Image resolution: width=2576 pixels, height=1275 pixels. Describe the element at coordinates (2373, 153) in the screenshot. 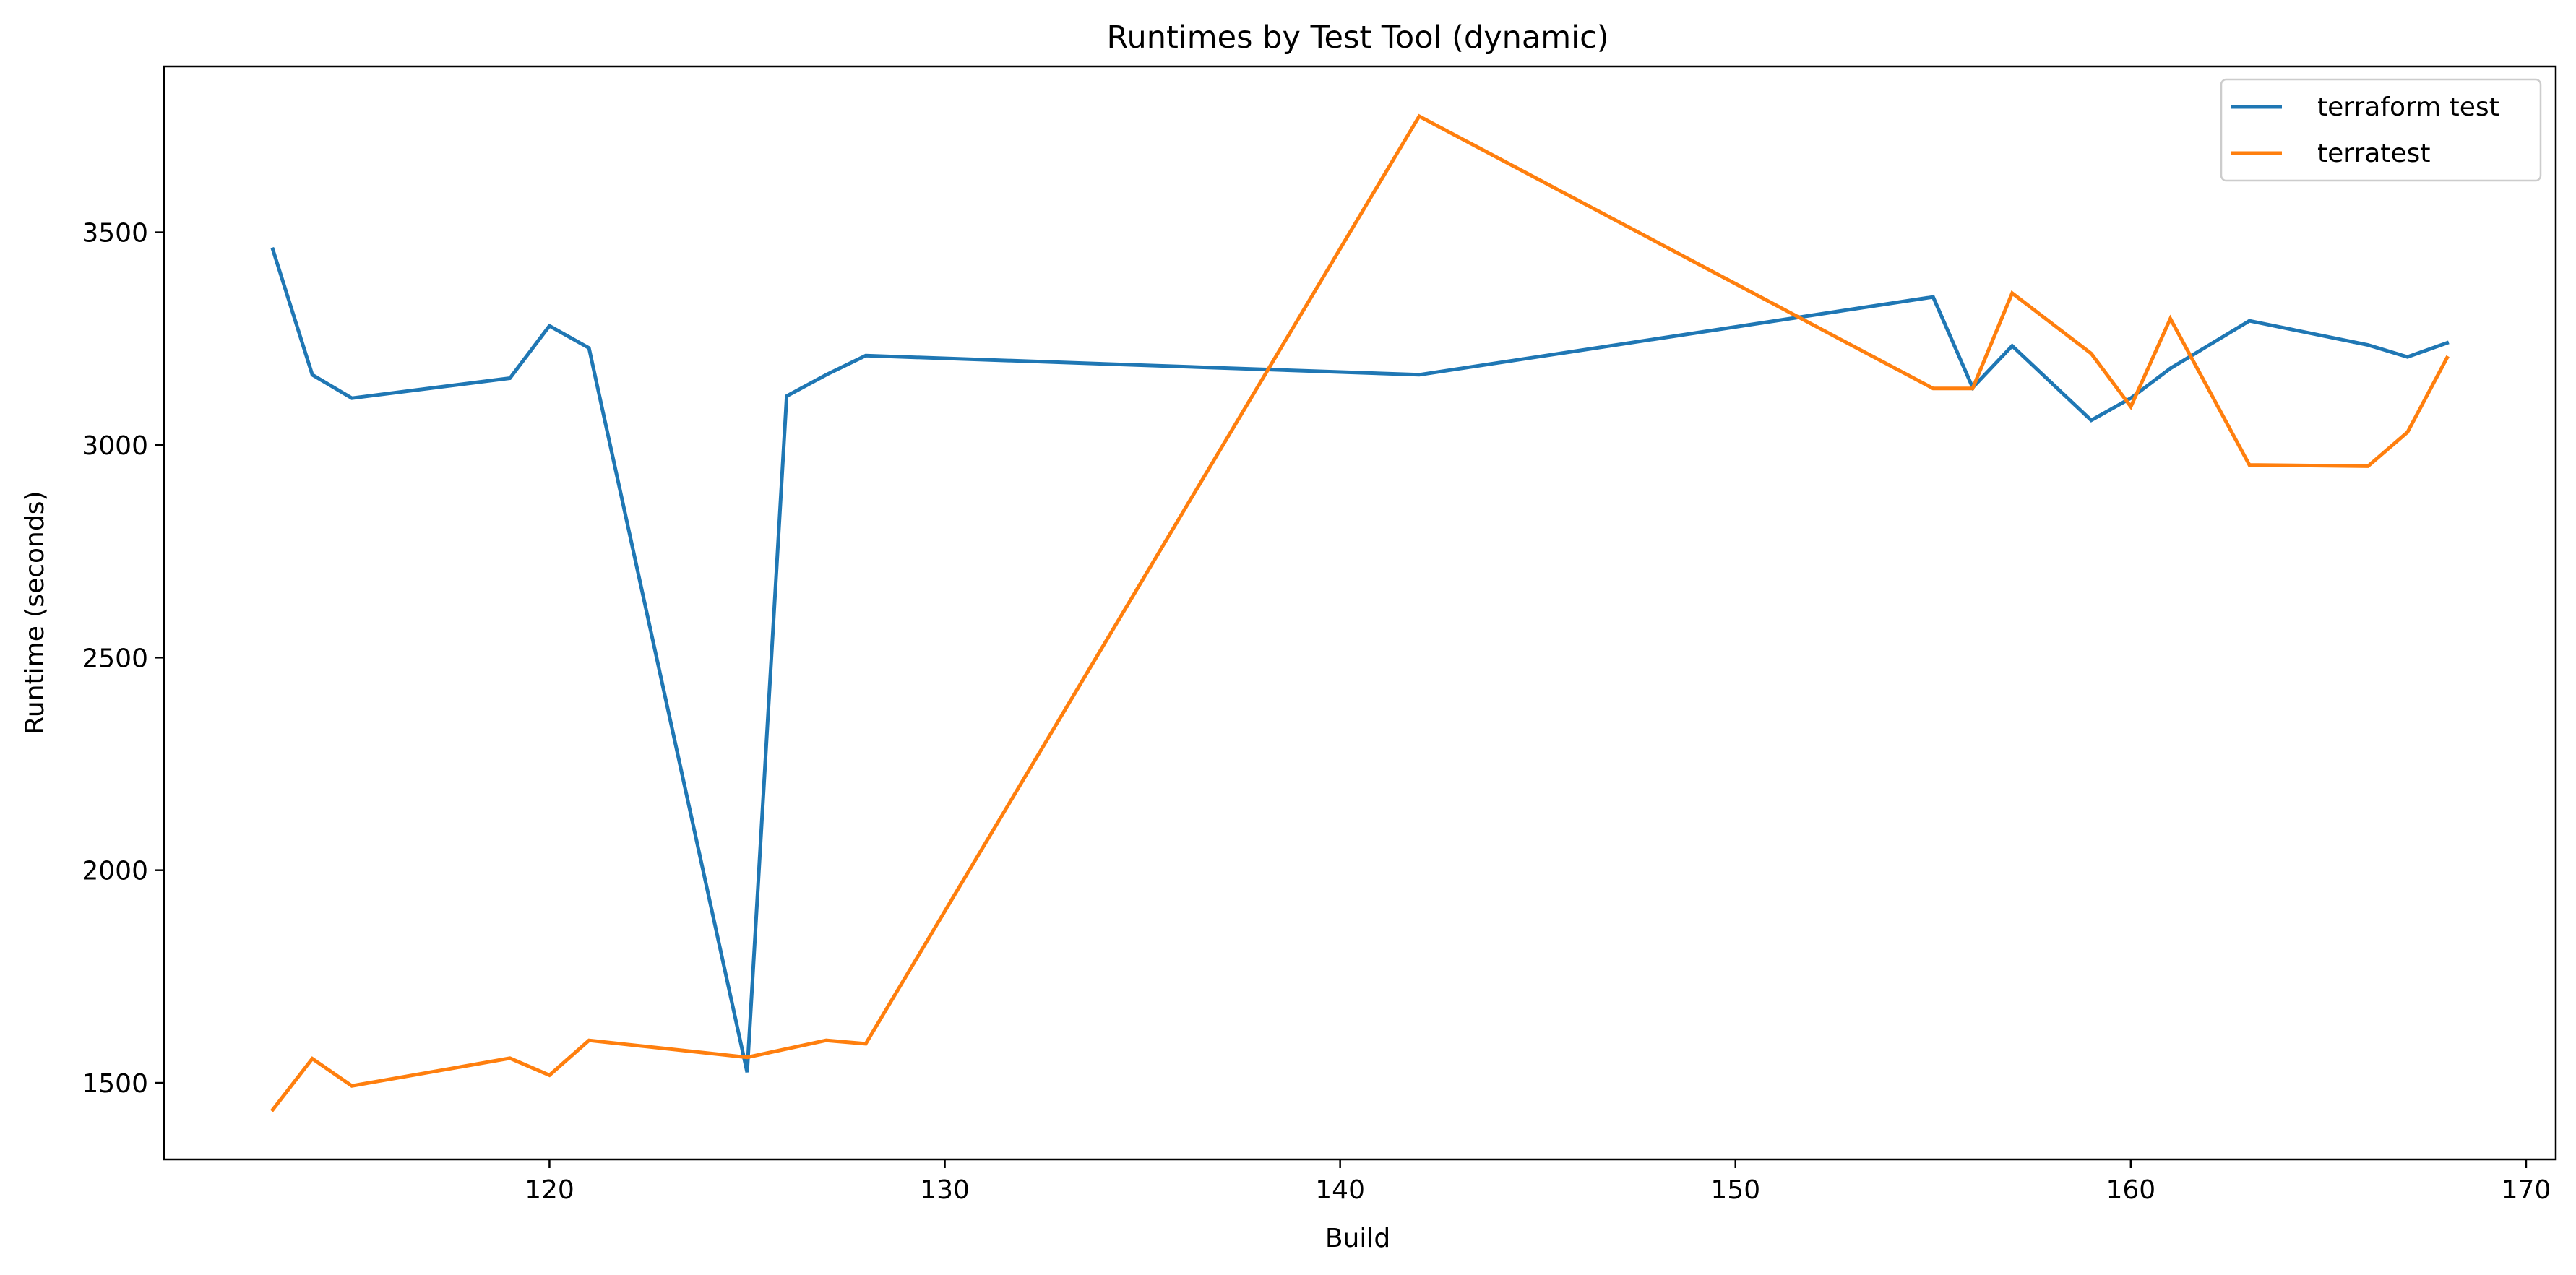

I see `legend-label-terratest: terratest` at that location.